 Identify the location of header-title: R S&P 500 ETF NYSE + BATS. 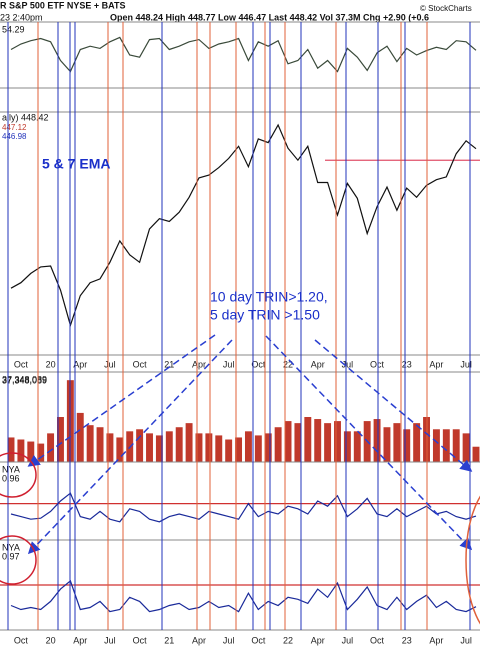
(62, 5).